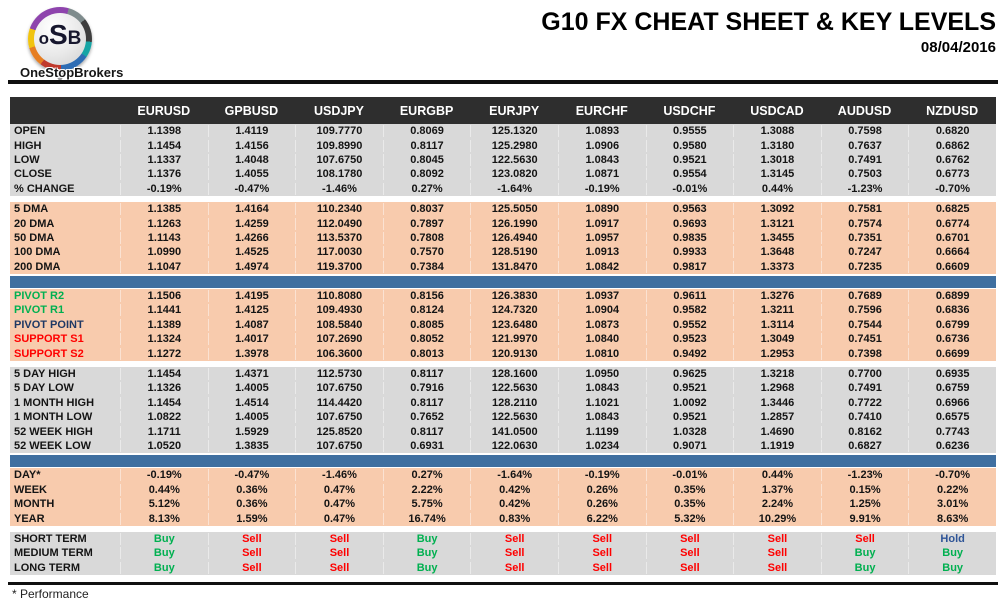 The width and height of the screenshot is (1006, 603). Describe the element at coordinates (689, 209) in the screenshot. I see `cell: 0.9563` at that location.